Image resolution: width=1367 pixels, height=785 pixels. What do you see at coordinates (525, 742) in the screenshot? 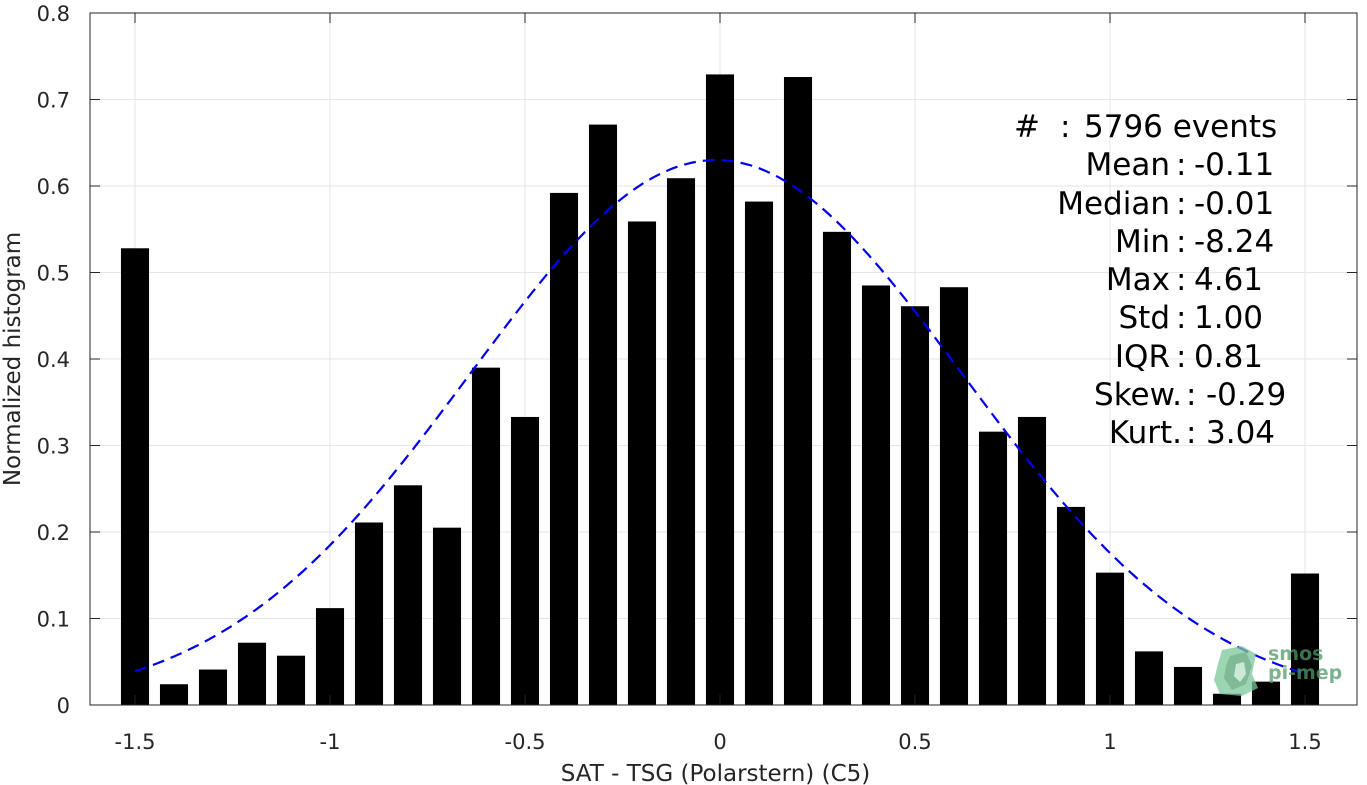
I see `x-tick-label: -0.5` at bounding box center [525, 742].